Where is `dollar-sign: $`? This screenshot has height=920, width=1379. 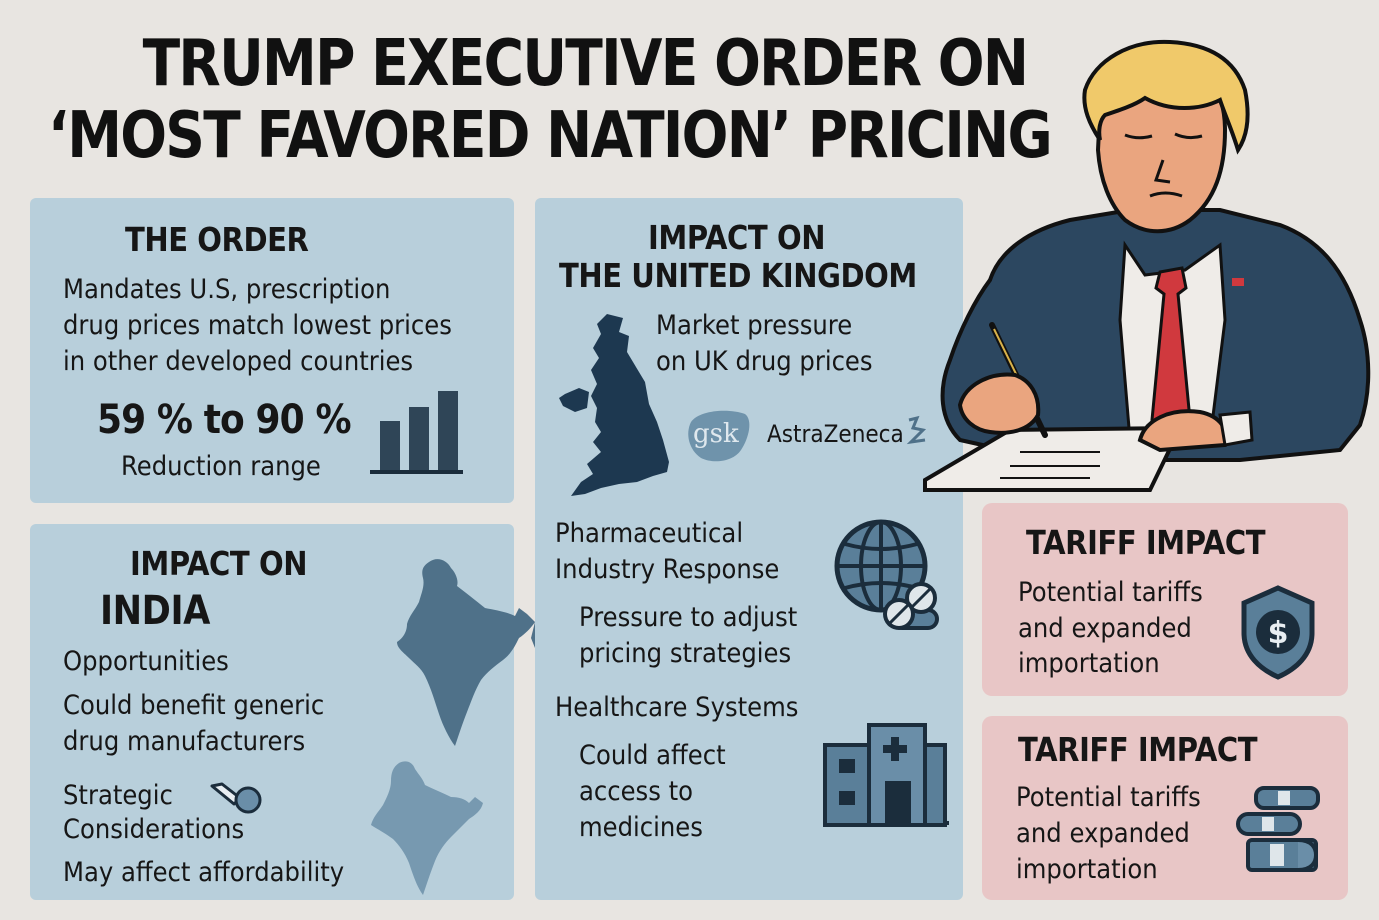
dollar-sign: $ is located at coordinates (1278, 633).